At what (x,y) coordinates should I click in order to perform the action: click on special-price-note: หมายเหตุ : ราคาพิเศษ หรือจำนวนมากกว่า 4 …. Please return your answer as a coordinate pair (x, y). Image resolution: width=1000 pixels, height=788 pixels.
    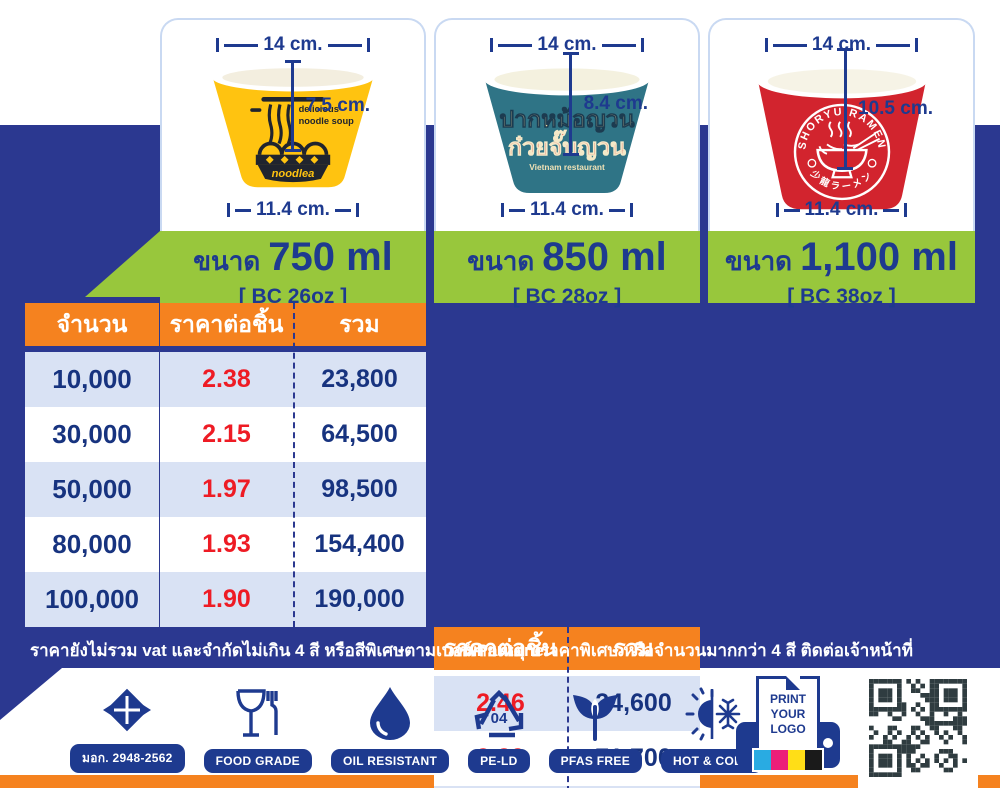
    Looking at the image, I should click on (684, 650).